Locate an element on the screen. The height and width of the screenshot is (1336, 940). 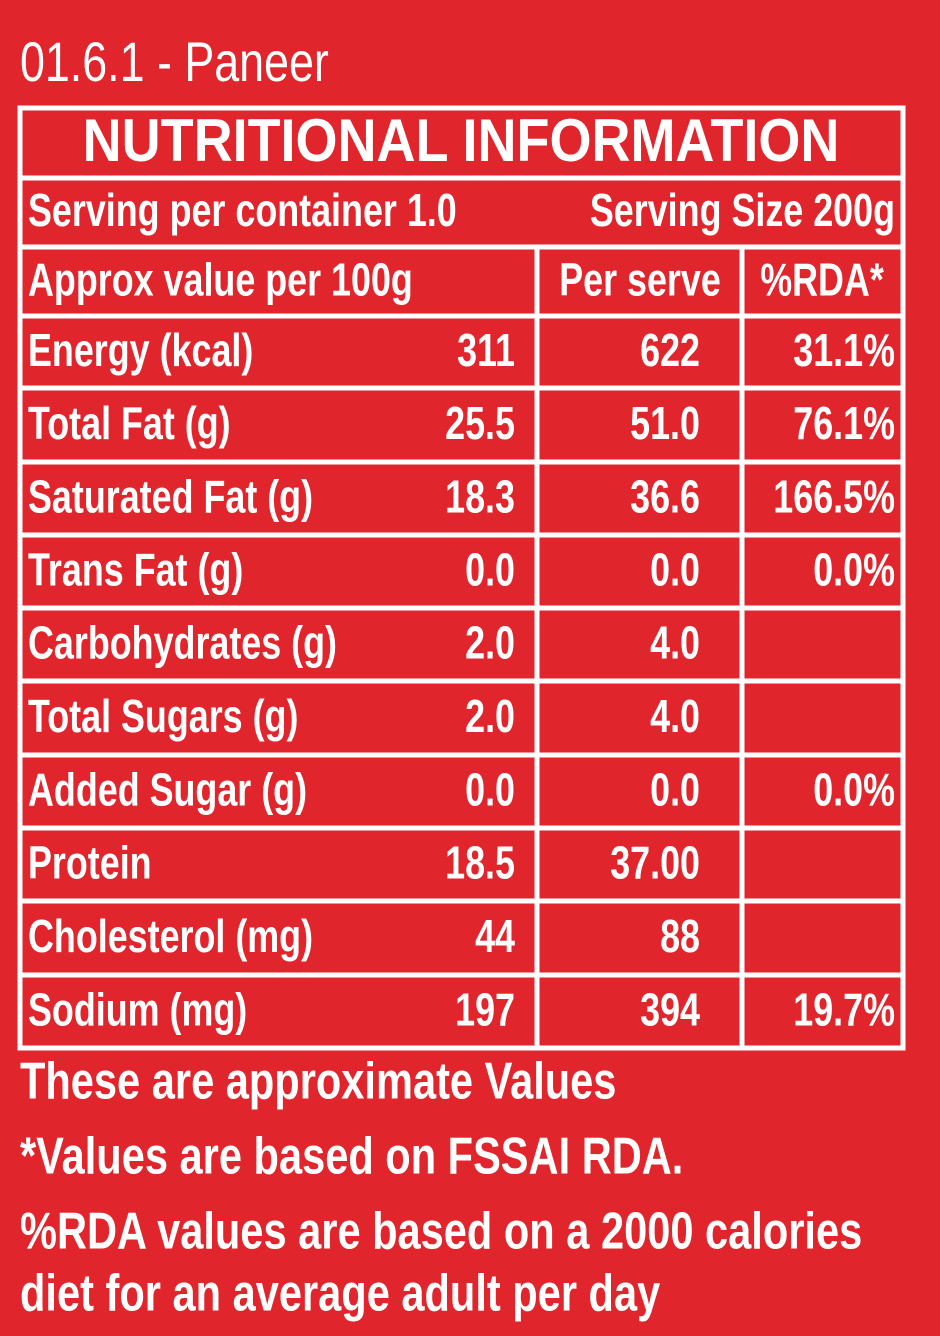
column-header: Approx value per 100g is located at coordinates (220, 279).